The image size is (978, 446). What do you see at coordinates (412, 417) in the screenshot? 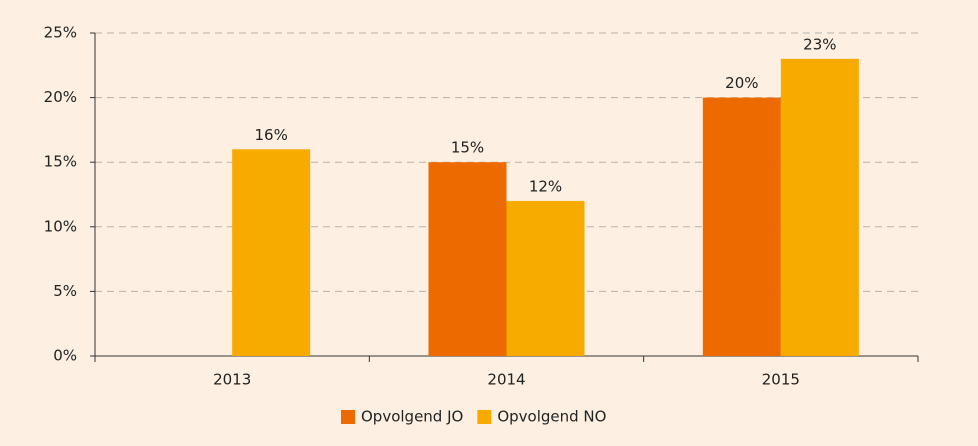
I see `legend-label: Opvolgend JO` at bounding box center [412, 417].